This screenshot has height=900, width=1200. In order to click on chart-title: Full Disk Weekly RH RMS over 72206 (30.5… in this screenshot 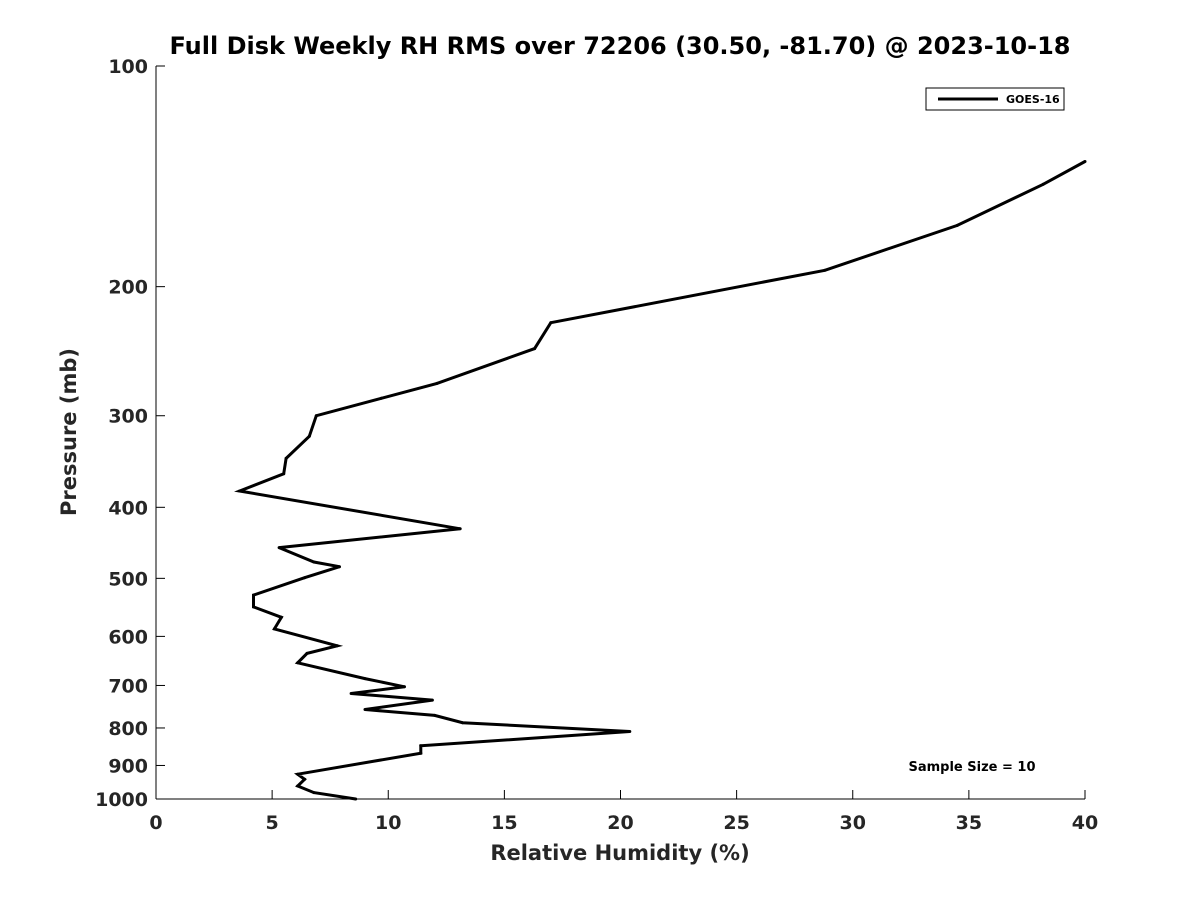, I will do `click(619, 46)`.